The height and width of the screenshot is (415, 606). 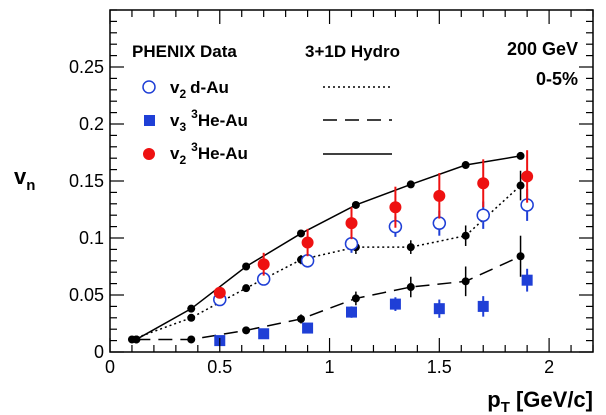 I want to click on legend-label: v23He-Au, so click(x=209, y=153).